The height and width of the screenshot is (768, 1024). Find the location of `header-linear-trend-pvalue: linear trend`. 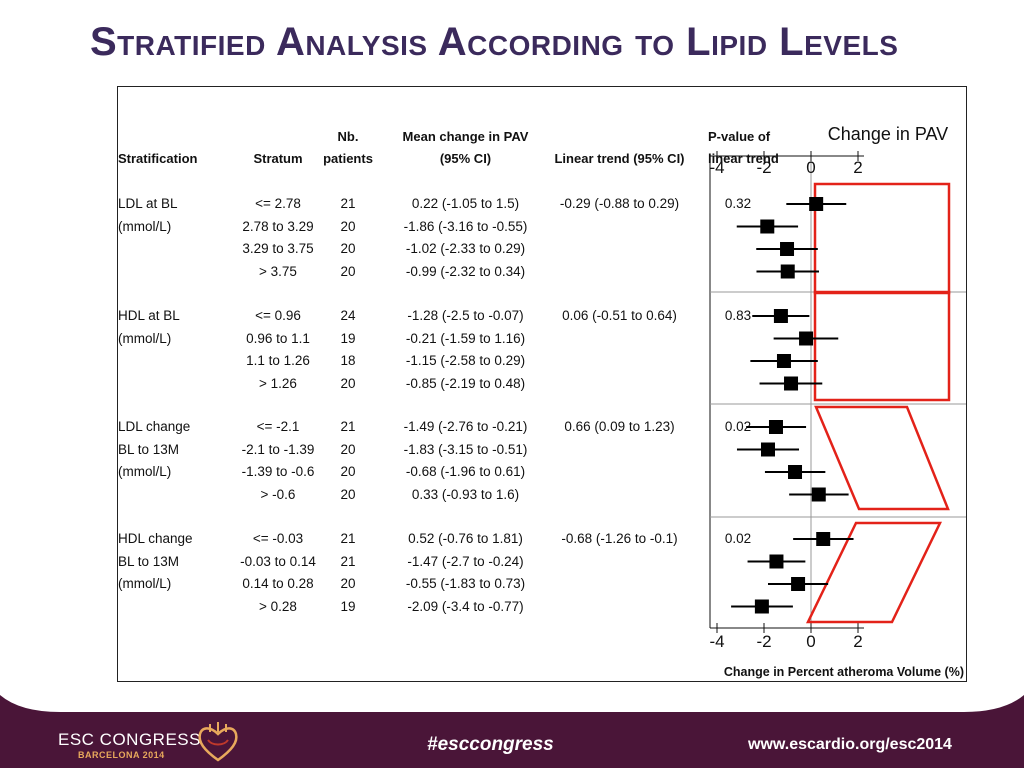

header-linear-trend-pvalue: linear trend is located at coordinates (743, 158).